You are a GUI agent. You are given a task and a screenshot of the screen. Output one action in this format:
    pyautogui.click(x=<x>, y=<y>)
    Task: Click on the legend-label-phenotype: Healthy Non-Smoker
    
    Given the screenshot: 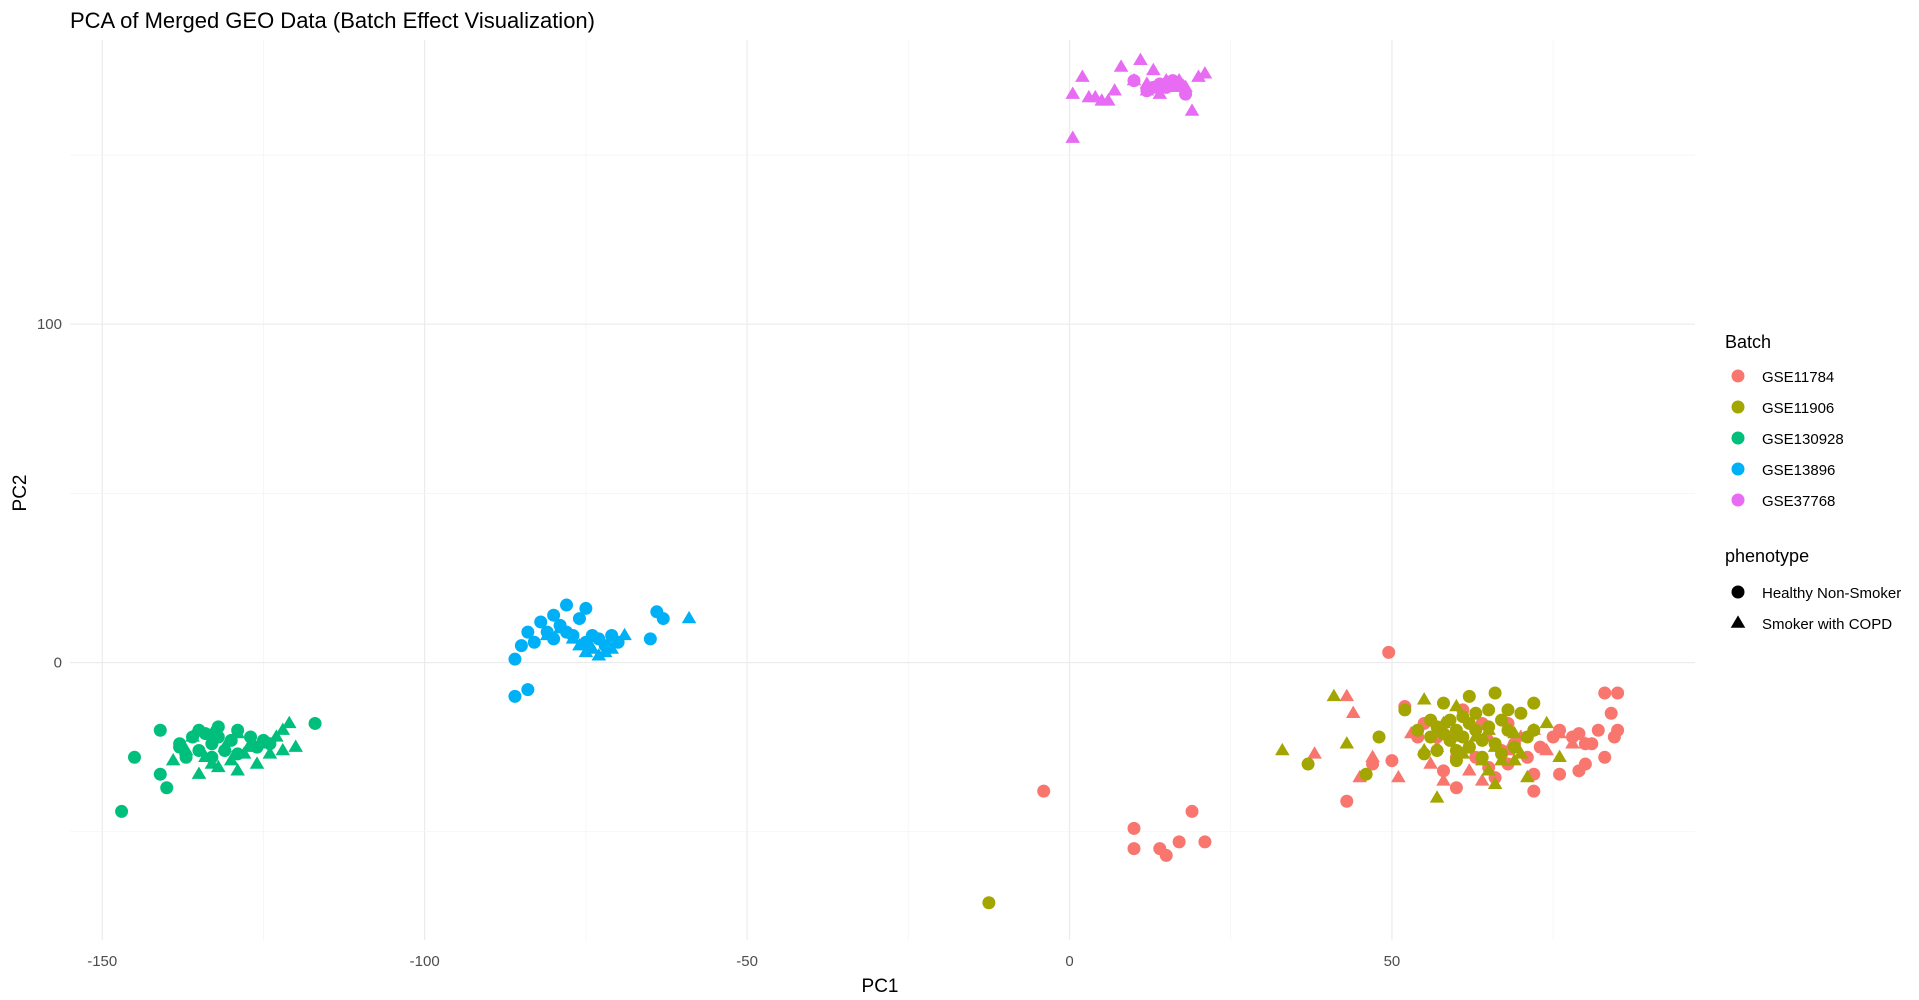 What is the action you would take?
    pyautogui.click(x=1831, y=593)
    